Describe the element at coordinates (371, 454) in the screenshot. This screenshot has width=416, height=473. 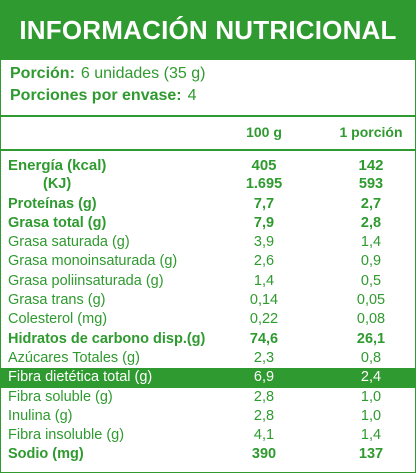
I see `value-portion: 137` at that location.